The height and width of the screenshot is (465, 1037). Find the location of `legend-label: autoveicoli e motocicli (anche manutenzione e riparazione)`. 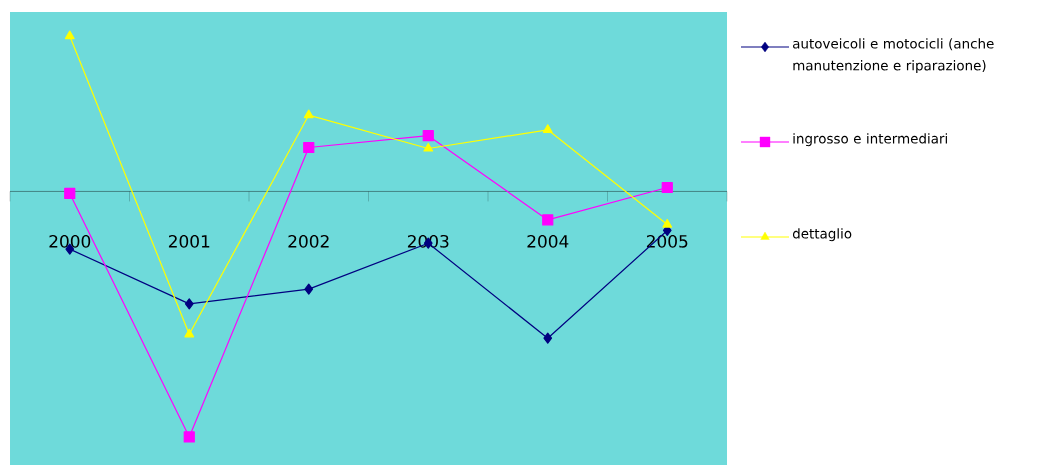

legend-label: autoveicoli e motocicli (anche manutenzione e riparazione) is located at coordinates (893, 56).